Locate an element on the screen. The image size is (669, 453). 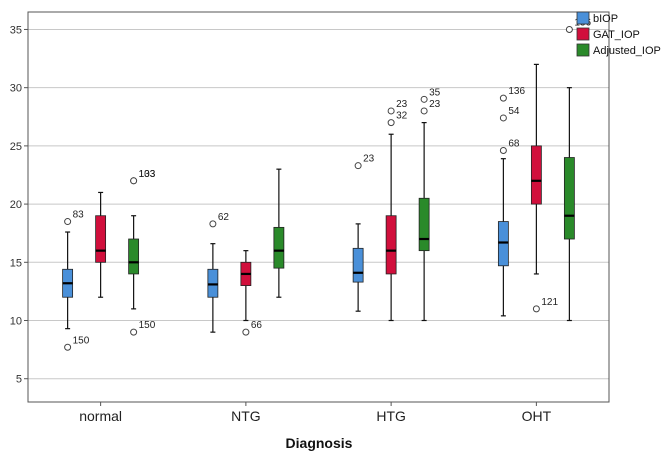
y-tick-label: 10 is located at coordinates (16, 322).